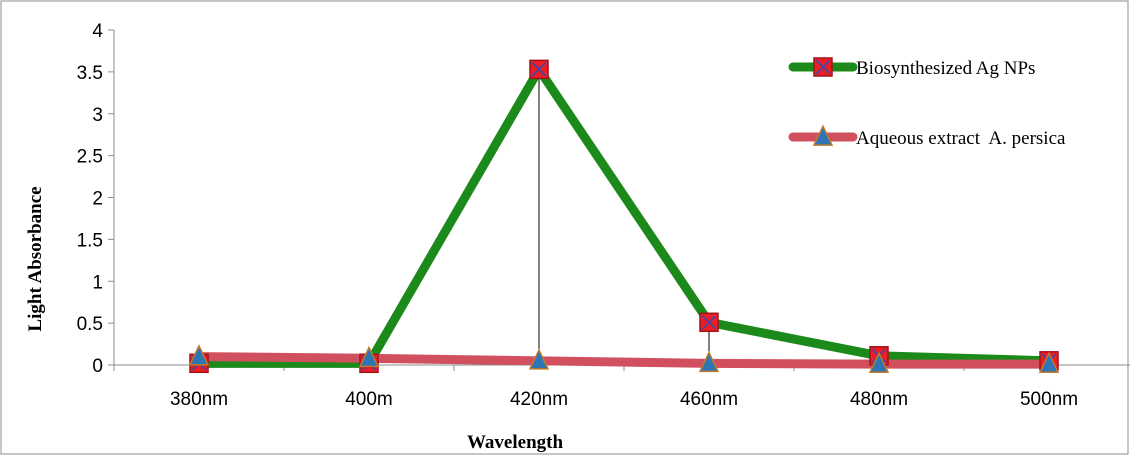  I want to click on x-tick-label: 380nm, so click(199, 399).